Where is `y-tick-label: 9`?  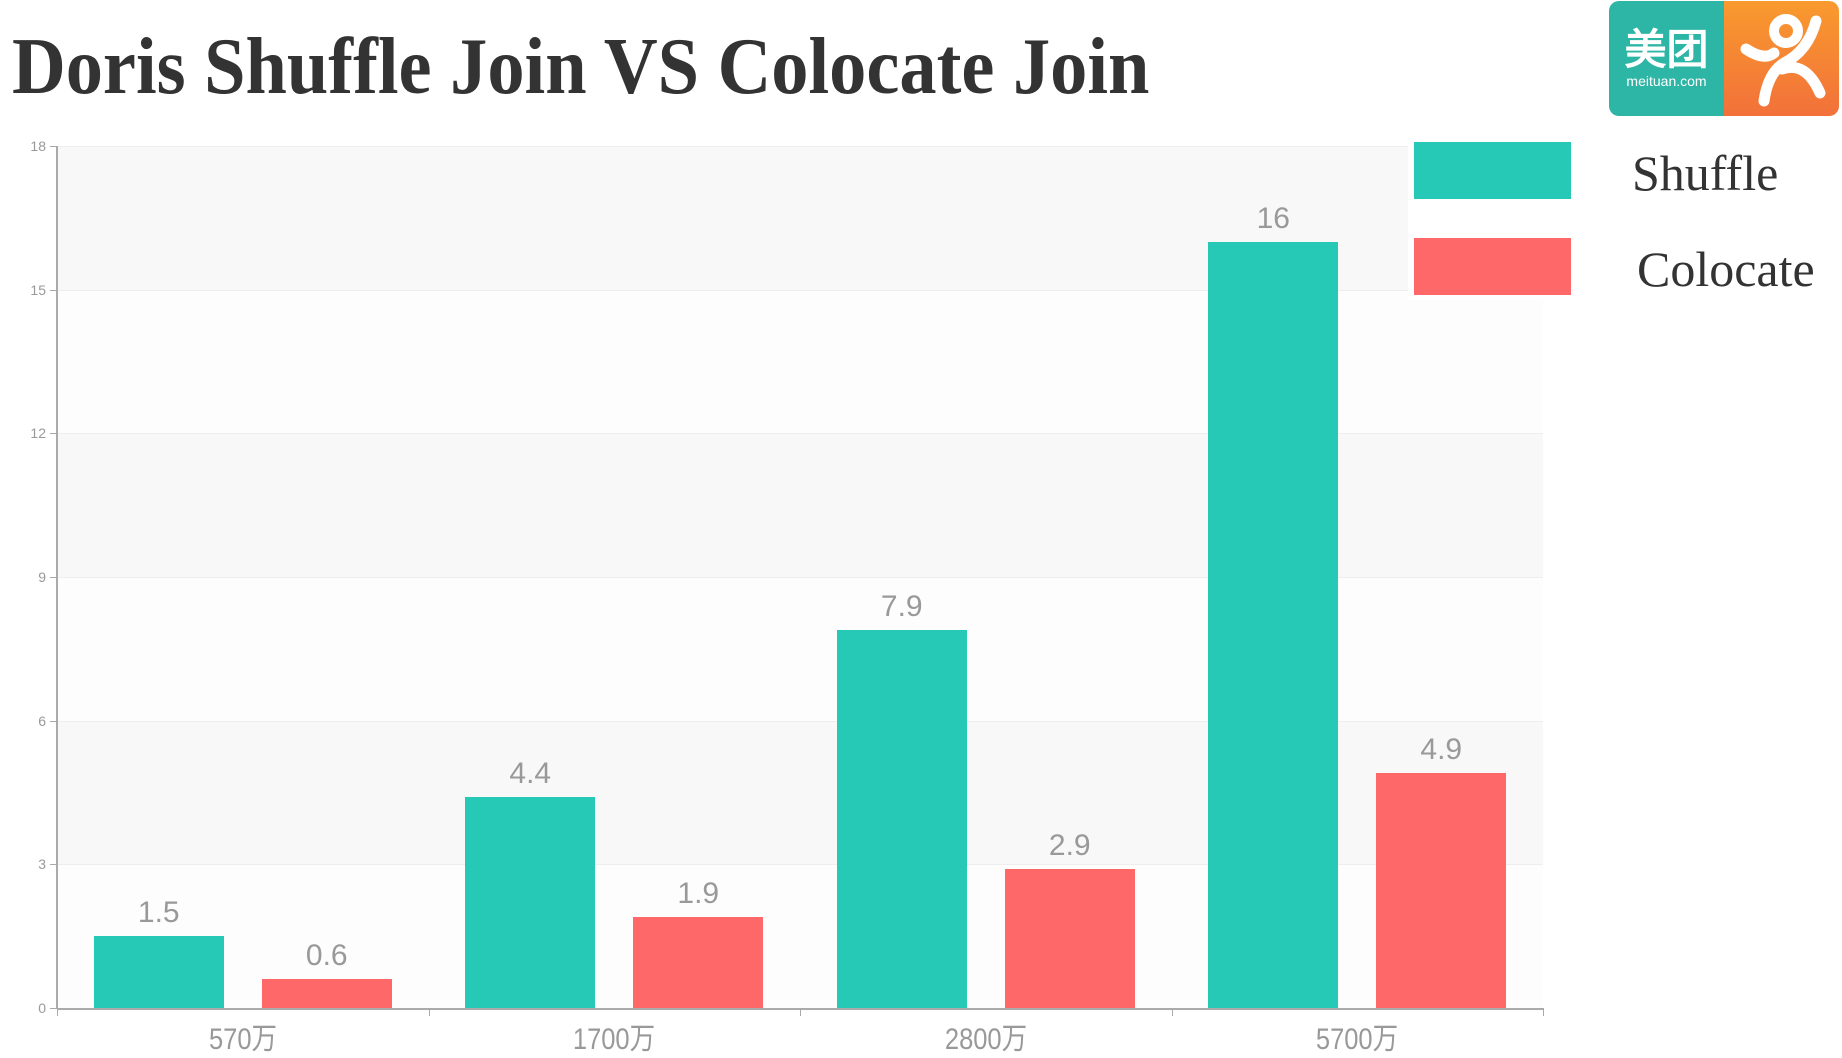
y-tick-label: 9 is located at coordinates (42, 577).